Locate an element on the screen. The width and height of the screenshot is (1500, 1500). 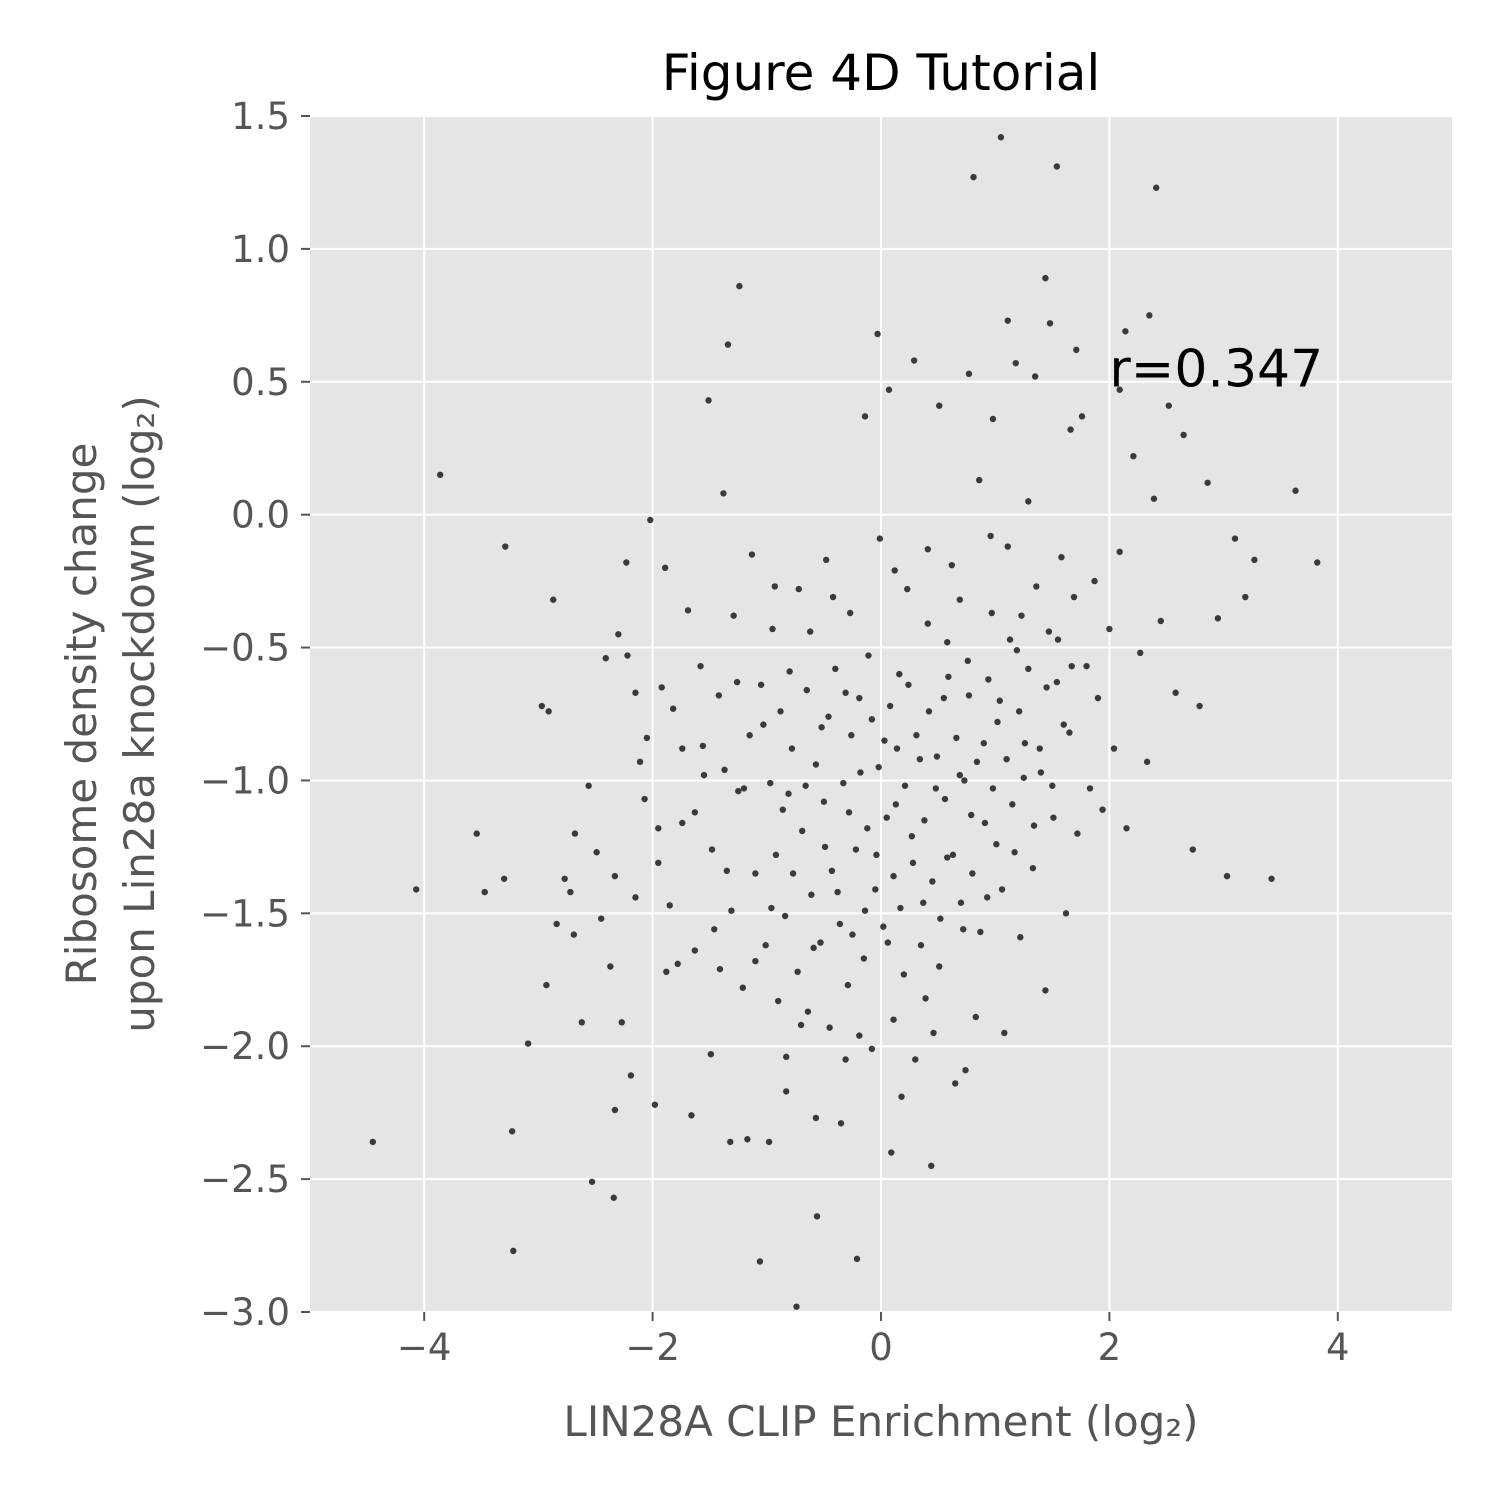
y-axis-label-line-1: Ribosome density change is located at coordinates (81, 714).